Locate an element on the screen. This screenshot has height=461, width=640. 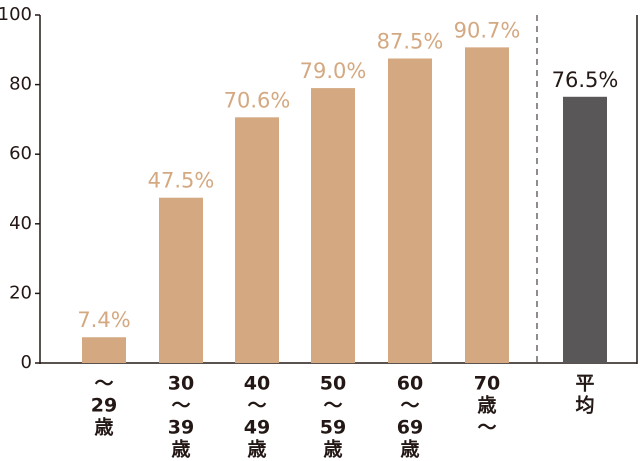
x-tick-label: 69 is located at coordinates (410, 428).